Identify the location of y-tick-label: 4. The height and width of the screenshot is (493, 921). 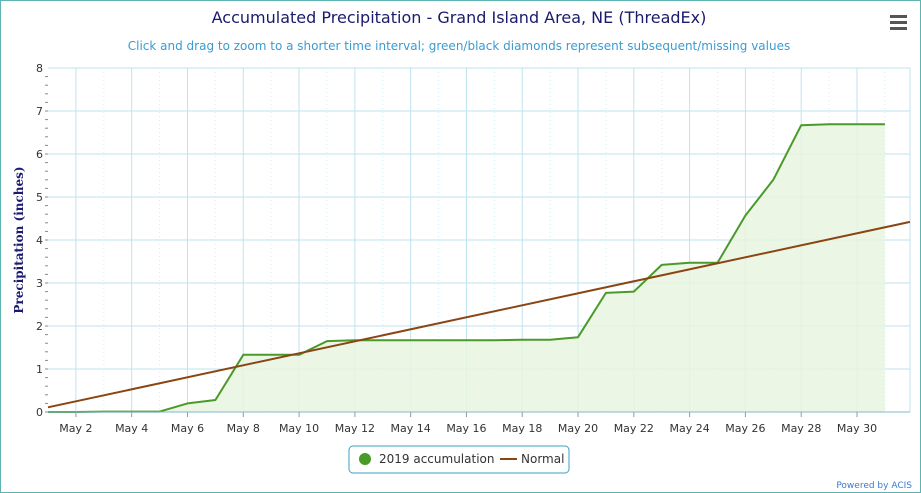
(39, 240).